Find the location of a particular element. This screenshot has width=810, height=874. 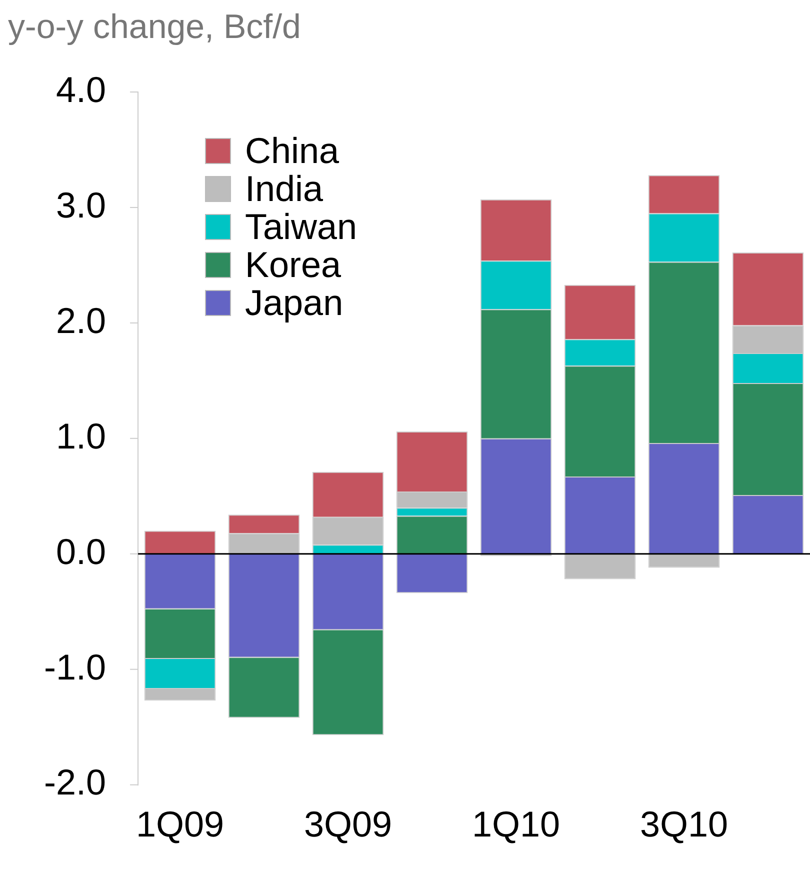

y-tick-label: 1.0 is located at coordinates (81, 435).